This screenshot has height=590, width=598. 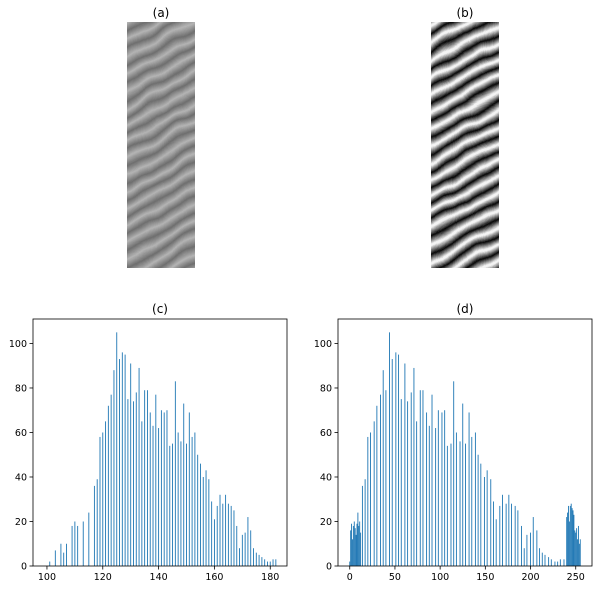 I want to click on histogram-d-y-tick-label: 60, so click(x=326, y=433).